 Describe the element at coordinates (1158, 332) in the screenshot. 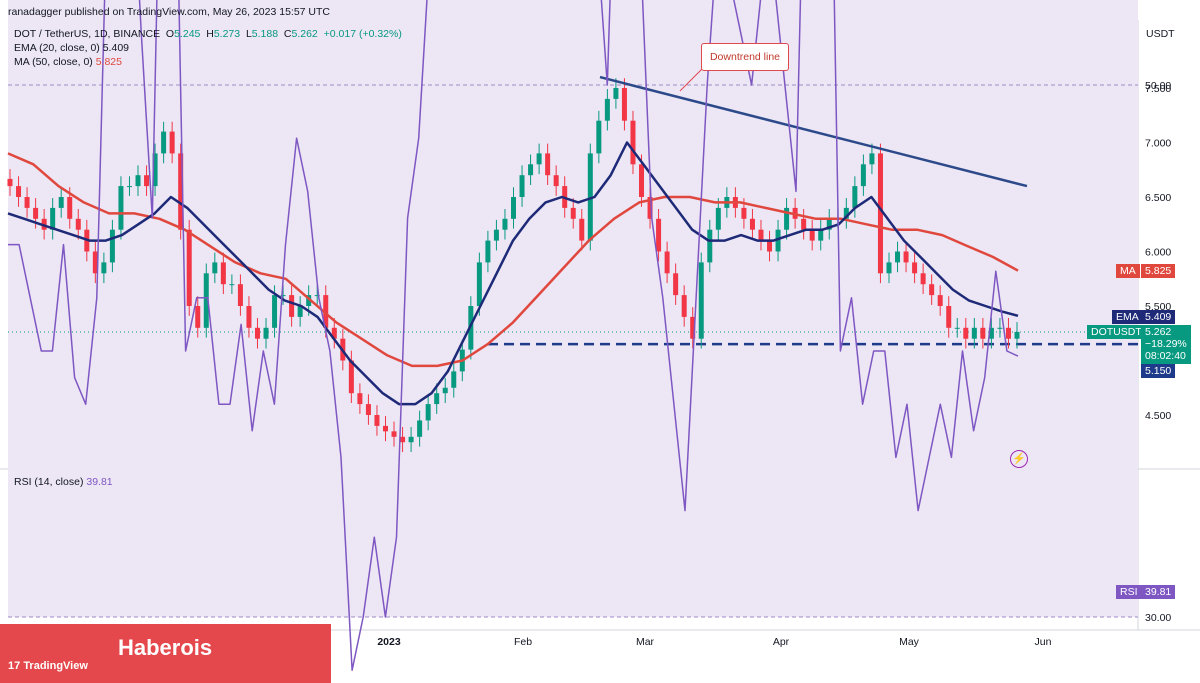

I see `price-tag-price: 5.262` at that location.